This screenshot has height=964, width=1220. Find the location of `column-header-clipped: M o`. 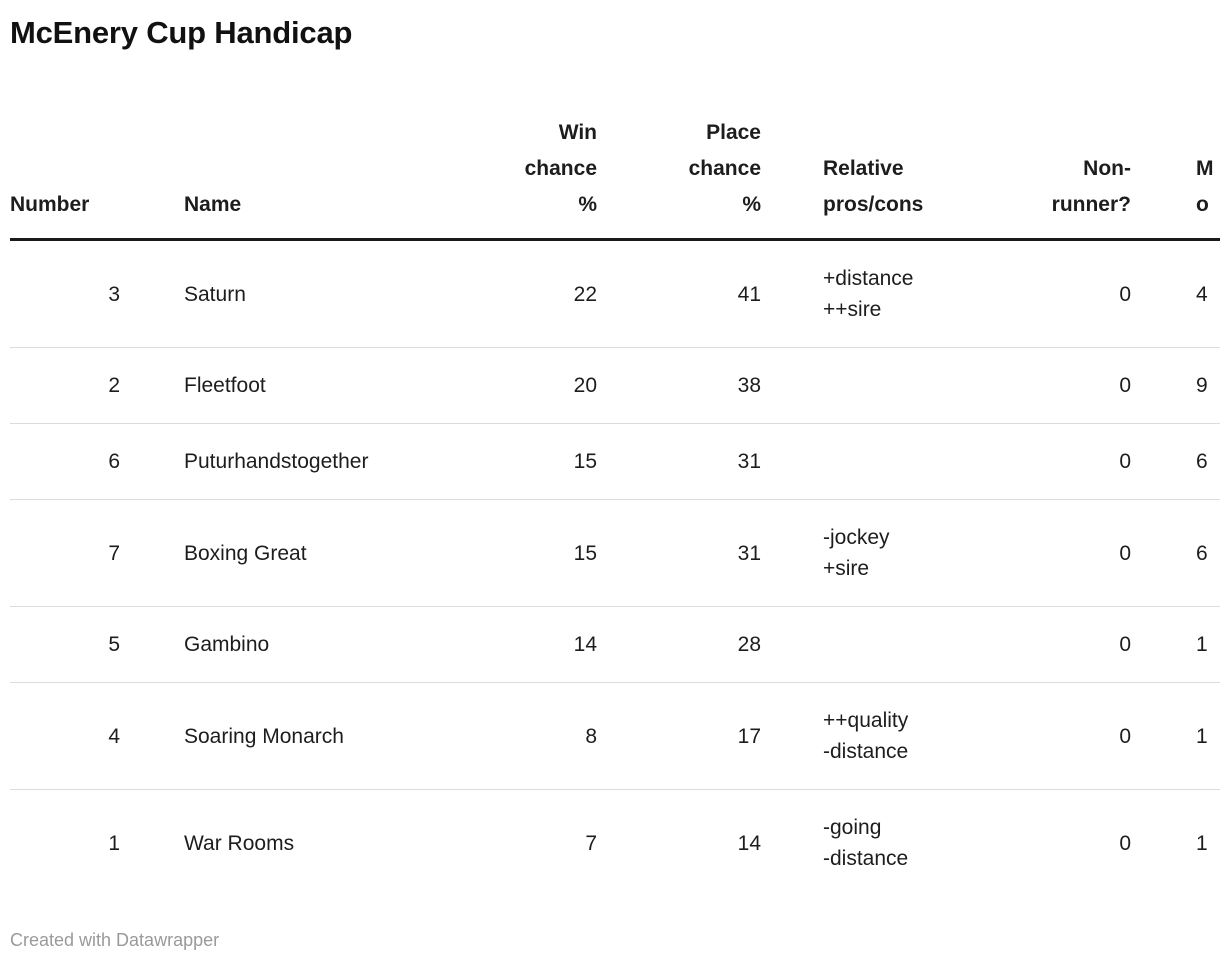

column-header-clipped: M o is located at coordinates (1175, 178).